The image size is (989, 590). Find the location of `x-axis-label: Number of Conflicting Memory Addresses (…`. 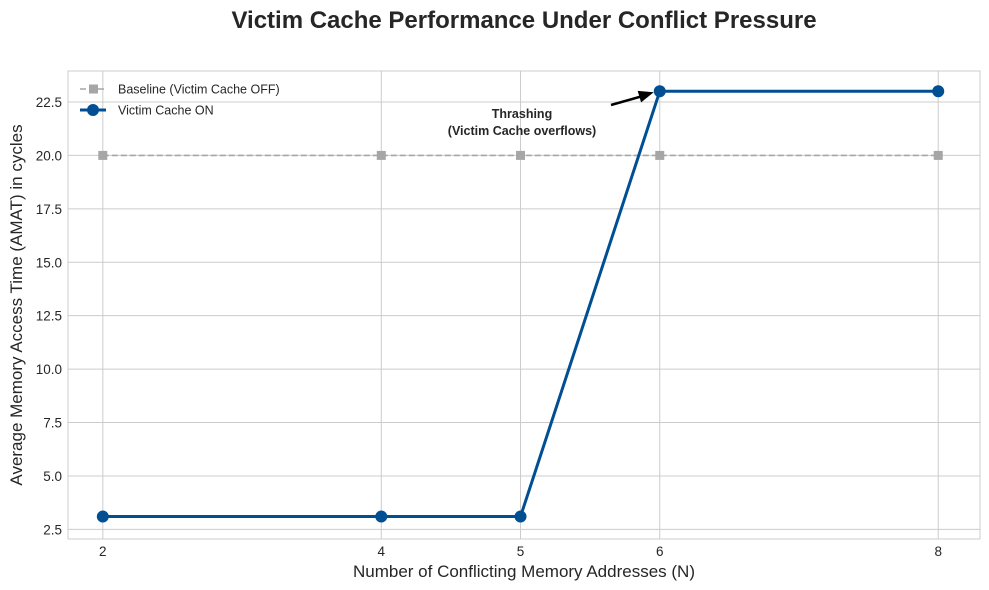

x-axis-label: Number of Conflicting Memory Addresses (… is located at coordinates (524, 571).